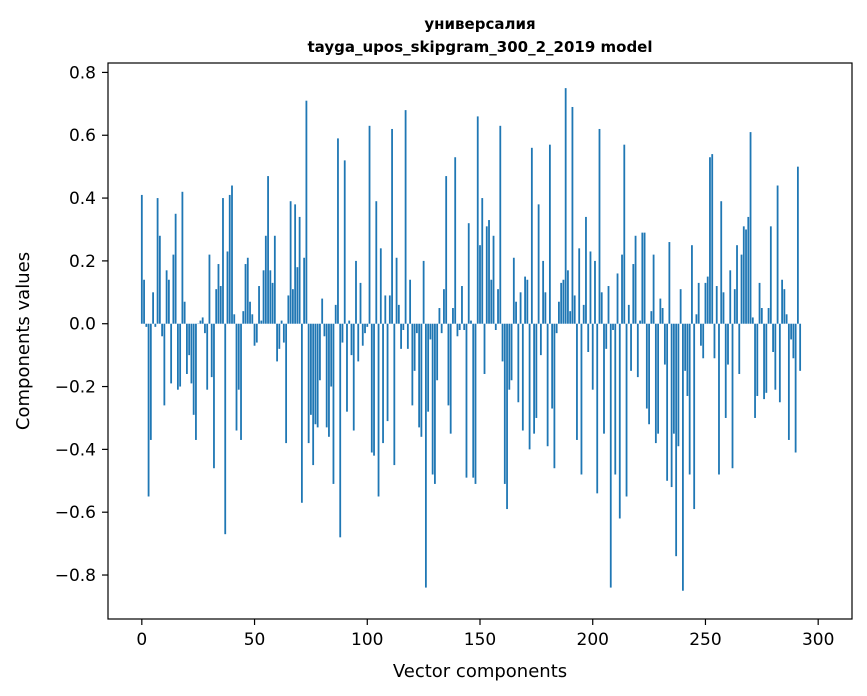 The height and width of the screenshot is (696, 867). Describe the element at coordinates (705, 640) in the screenshot. I see `x-tick-label: 250` at that location.